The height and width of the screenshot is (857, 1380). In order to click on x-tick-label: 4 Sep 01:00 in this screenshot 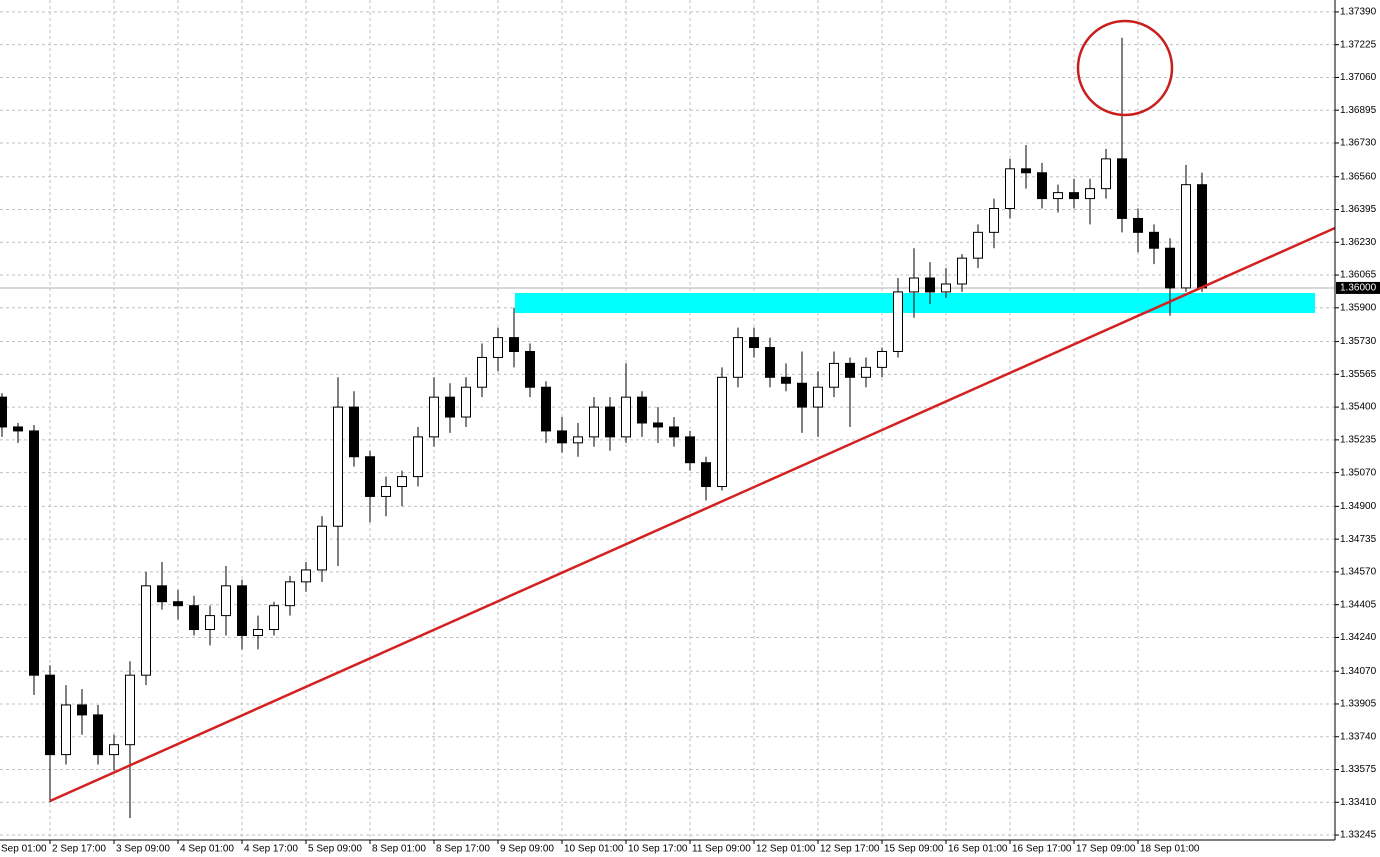, I will do `click(207, 849)`.